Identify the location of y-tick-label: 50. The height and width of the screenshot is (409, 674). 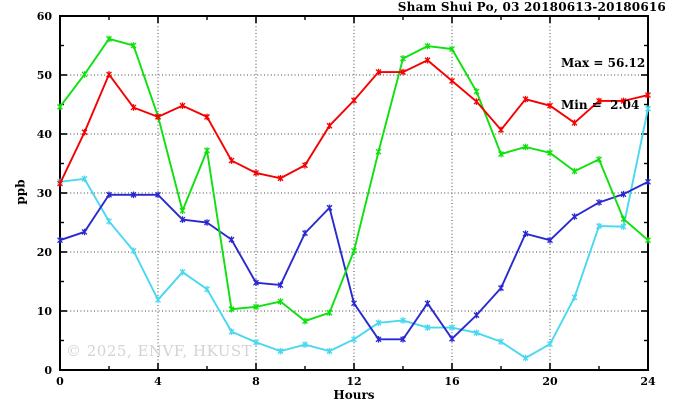
(45, 75).